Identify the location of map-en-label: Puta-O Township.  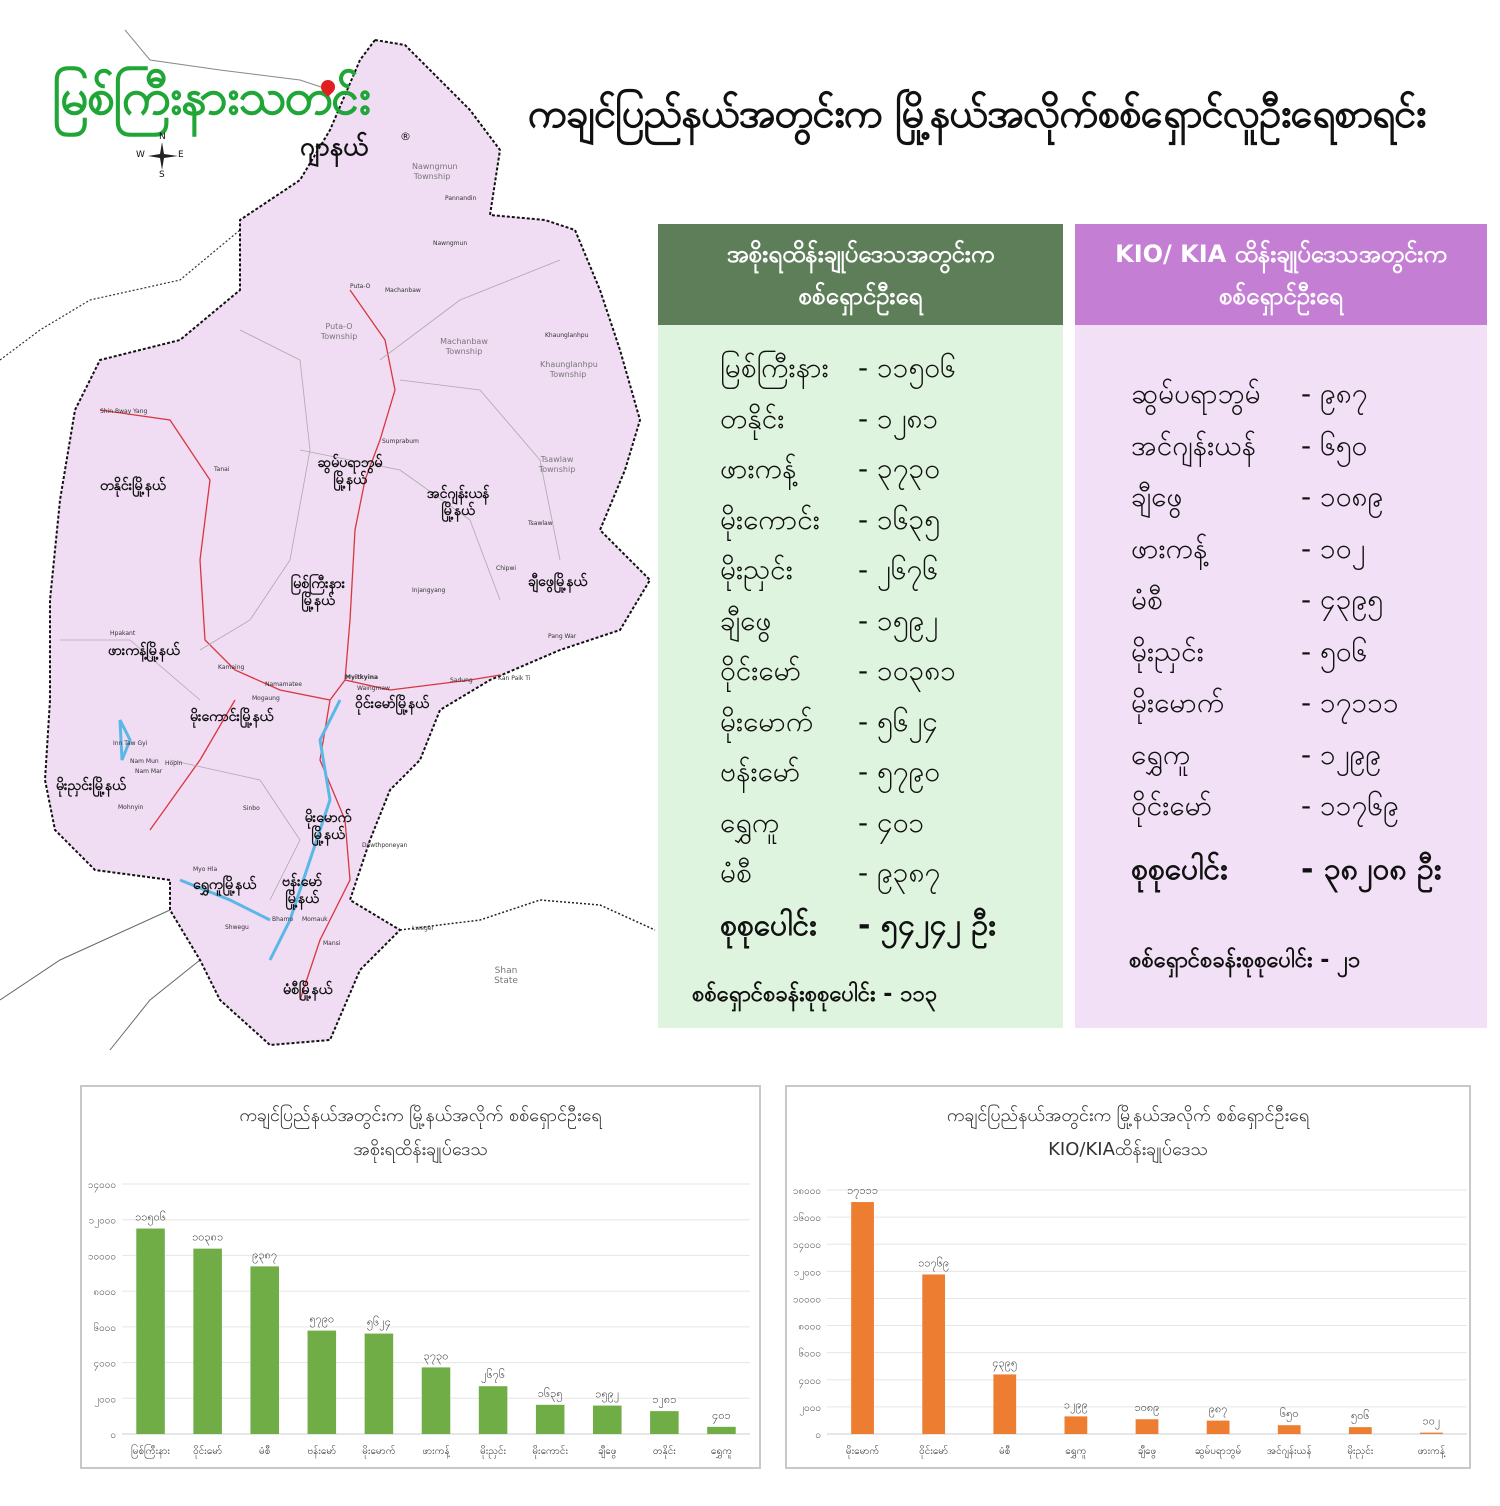
(339, 331).